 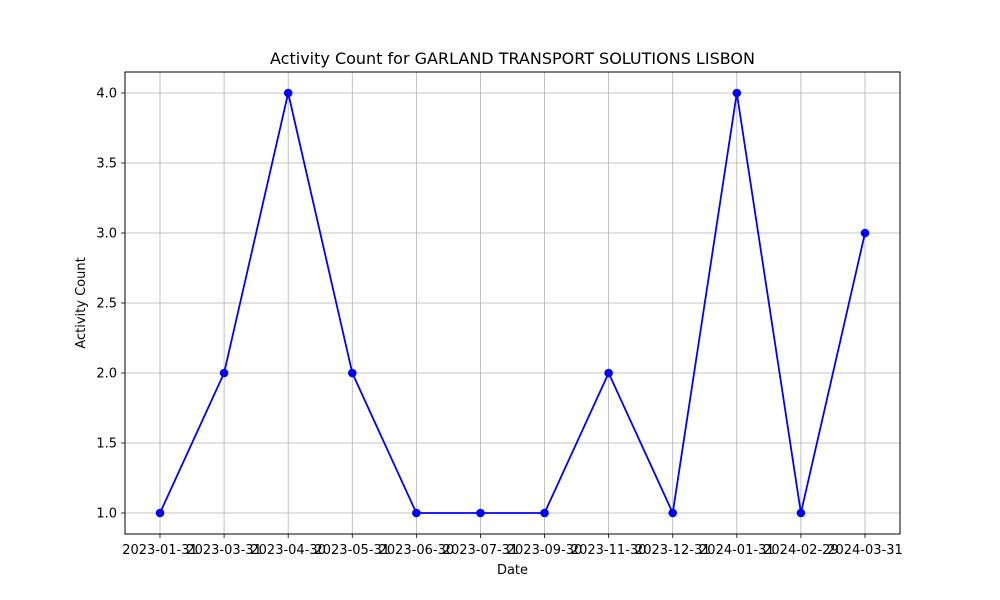 What do you see at coordinates (106, 374) in the screenshot?
I see `y-tick-label: 2.0` at bounding box center [106, 374].